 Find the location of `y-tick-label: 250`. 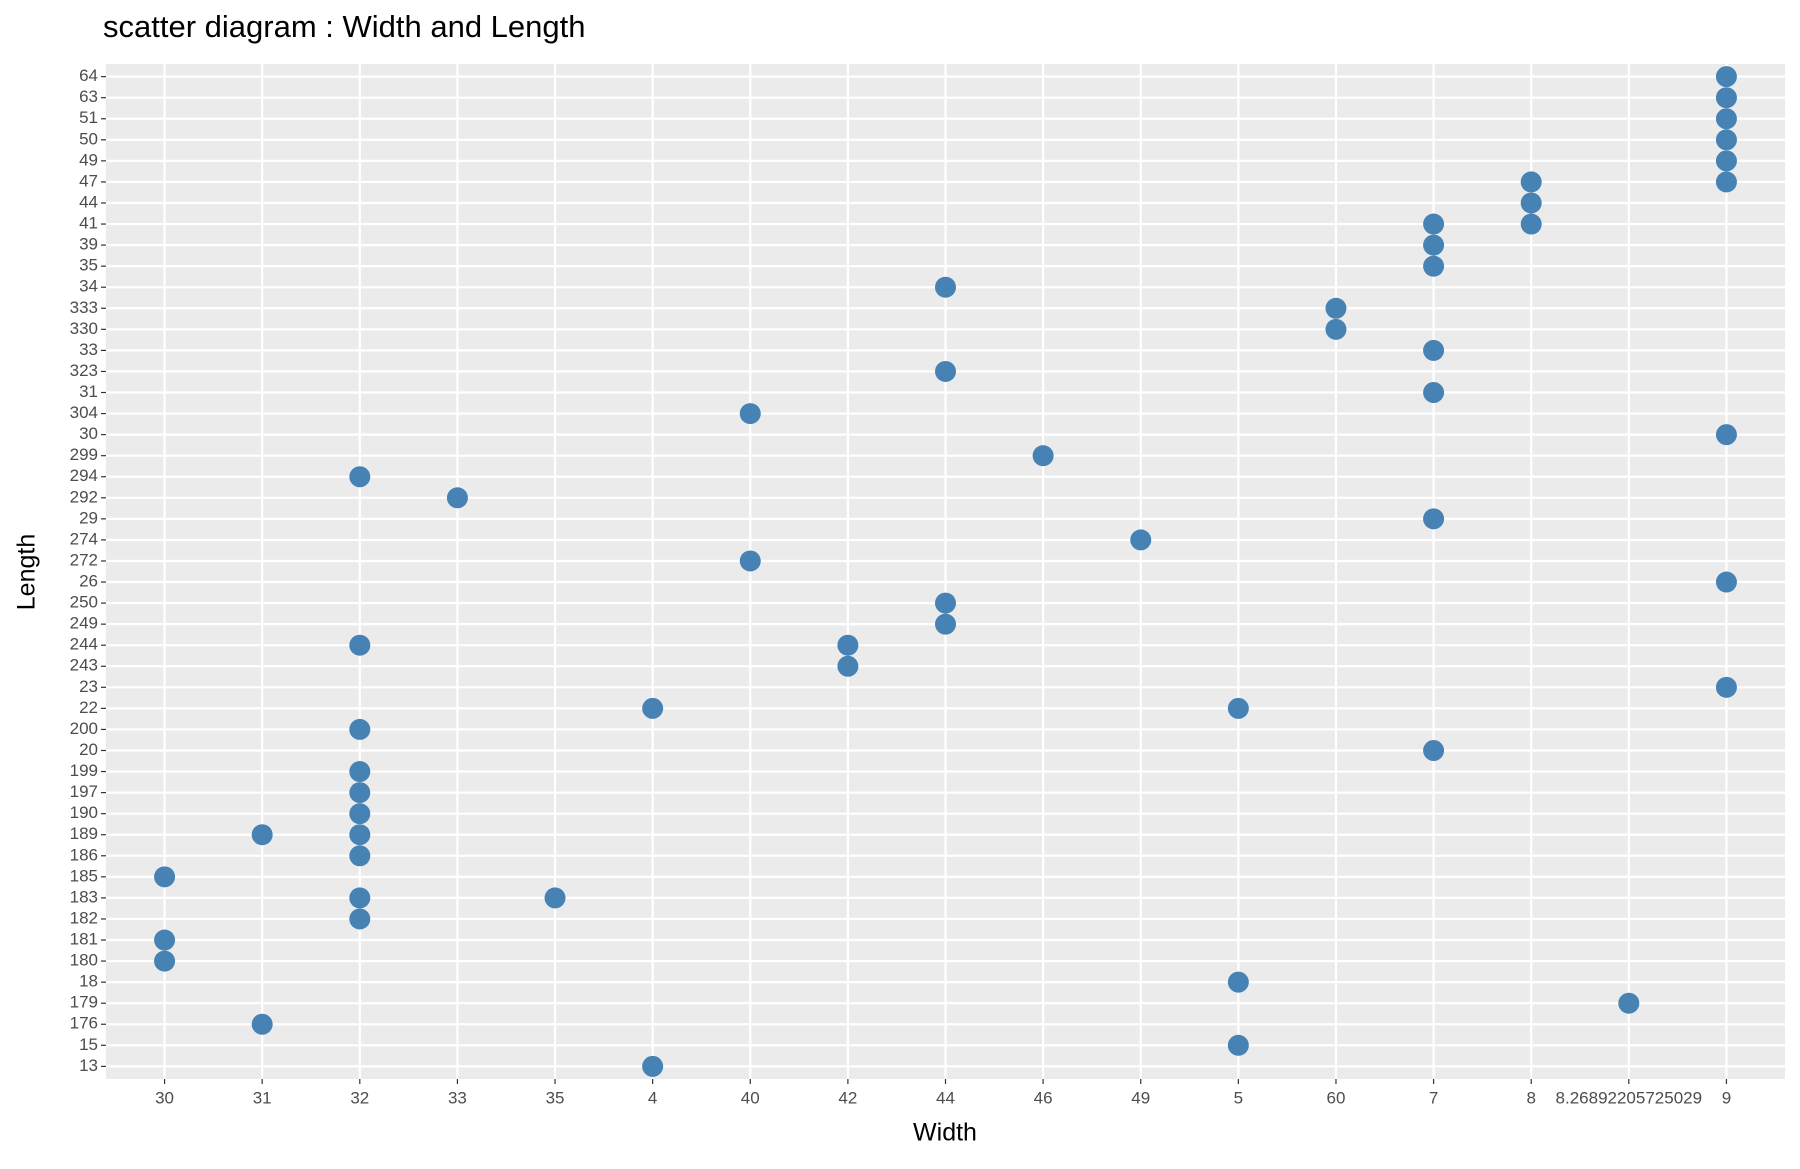

y-tick-label: 250 is located at coordinates (84, 602).